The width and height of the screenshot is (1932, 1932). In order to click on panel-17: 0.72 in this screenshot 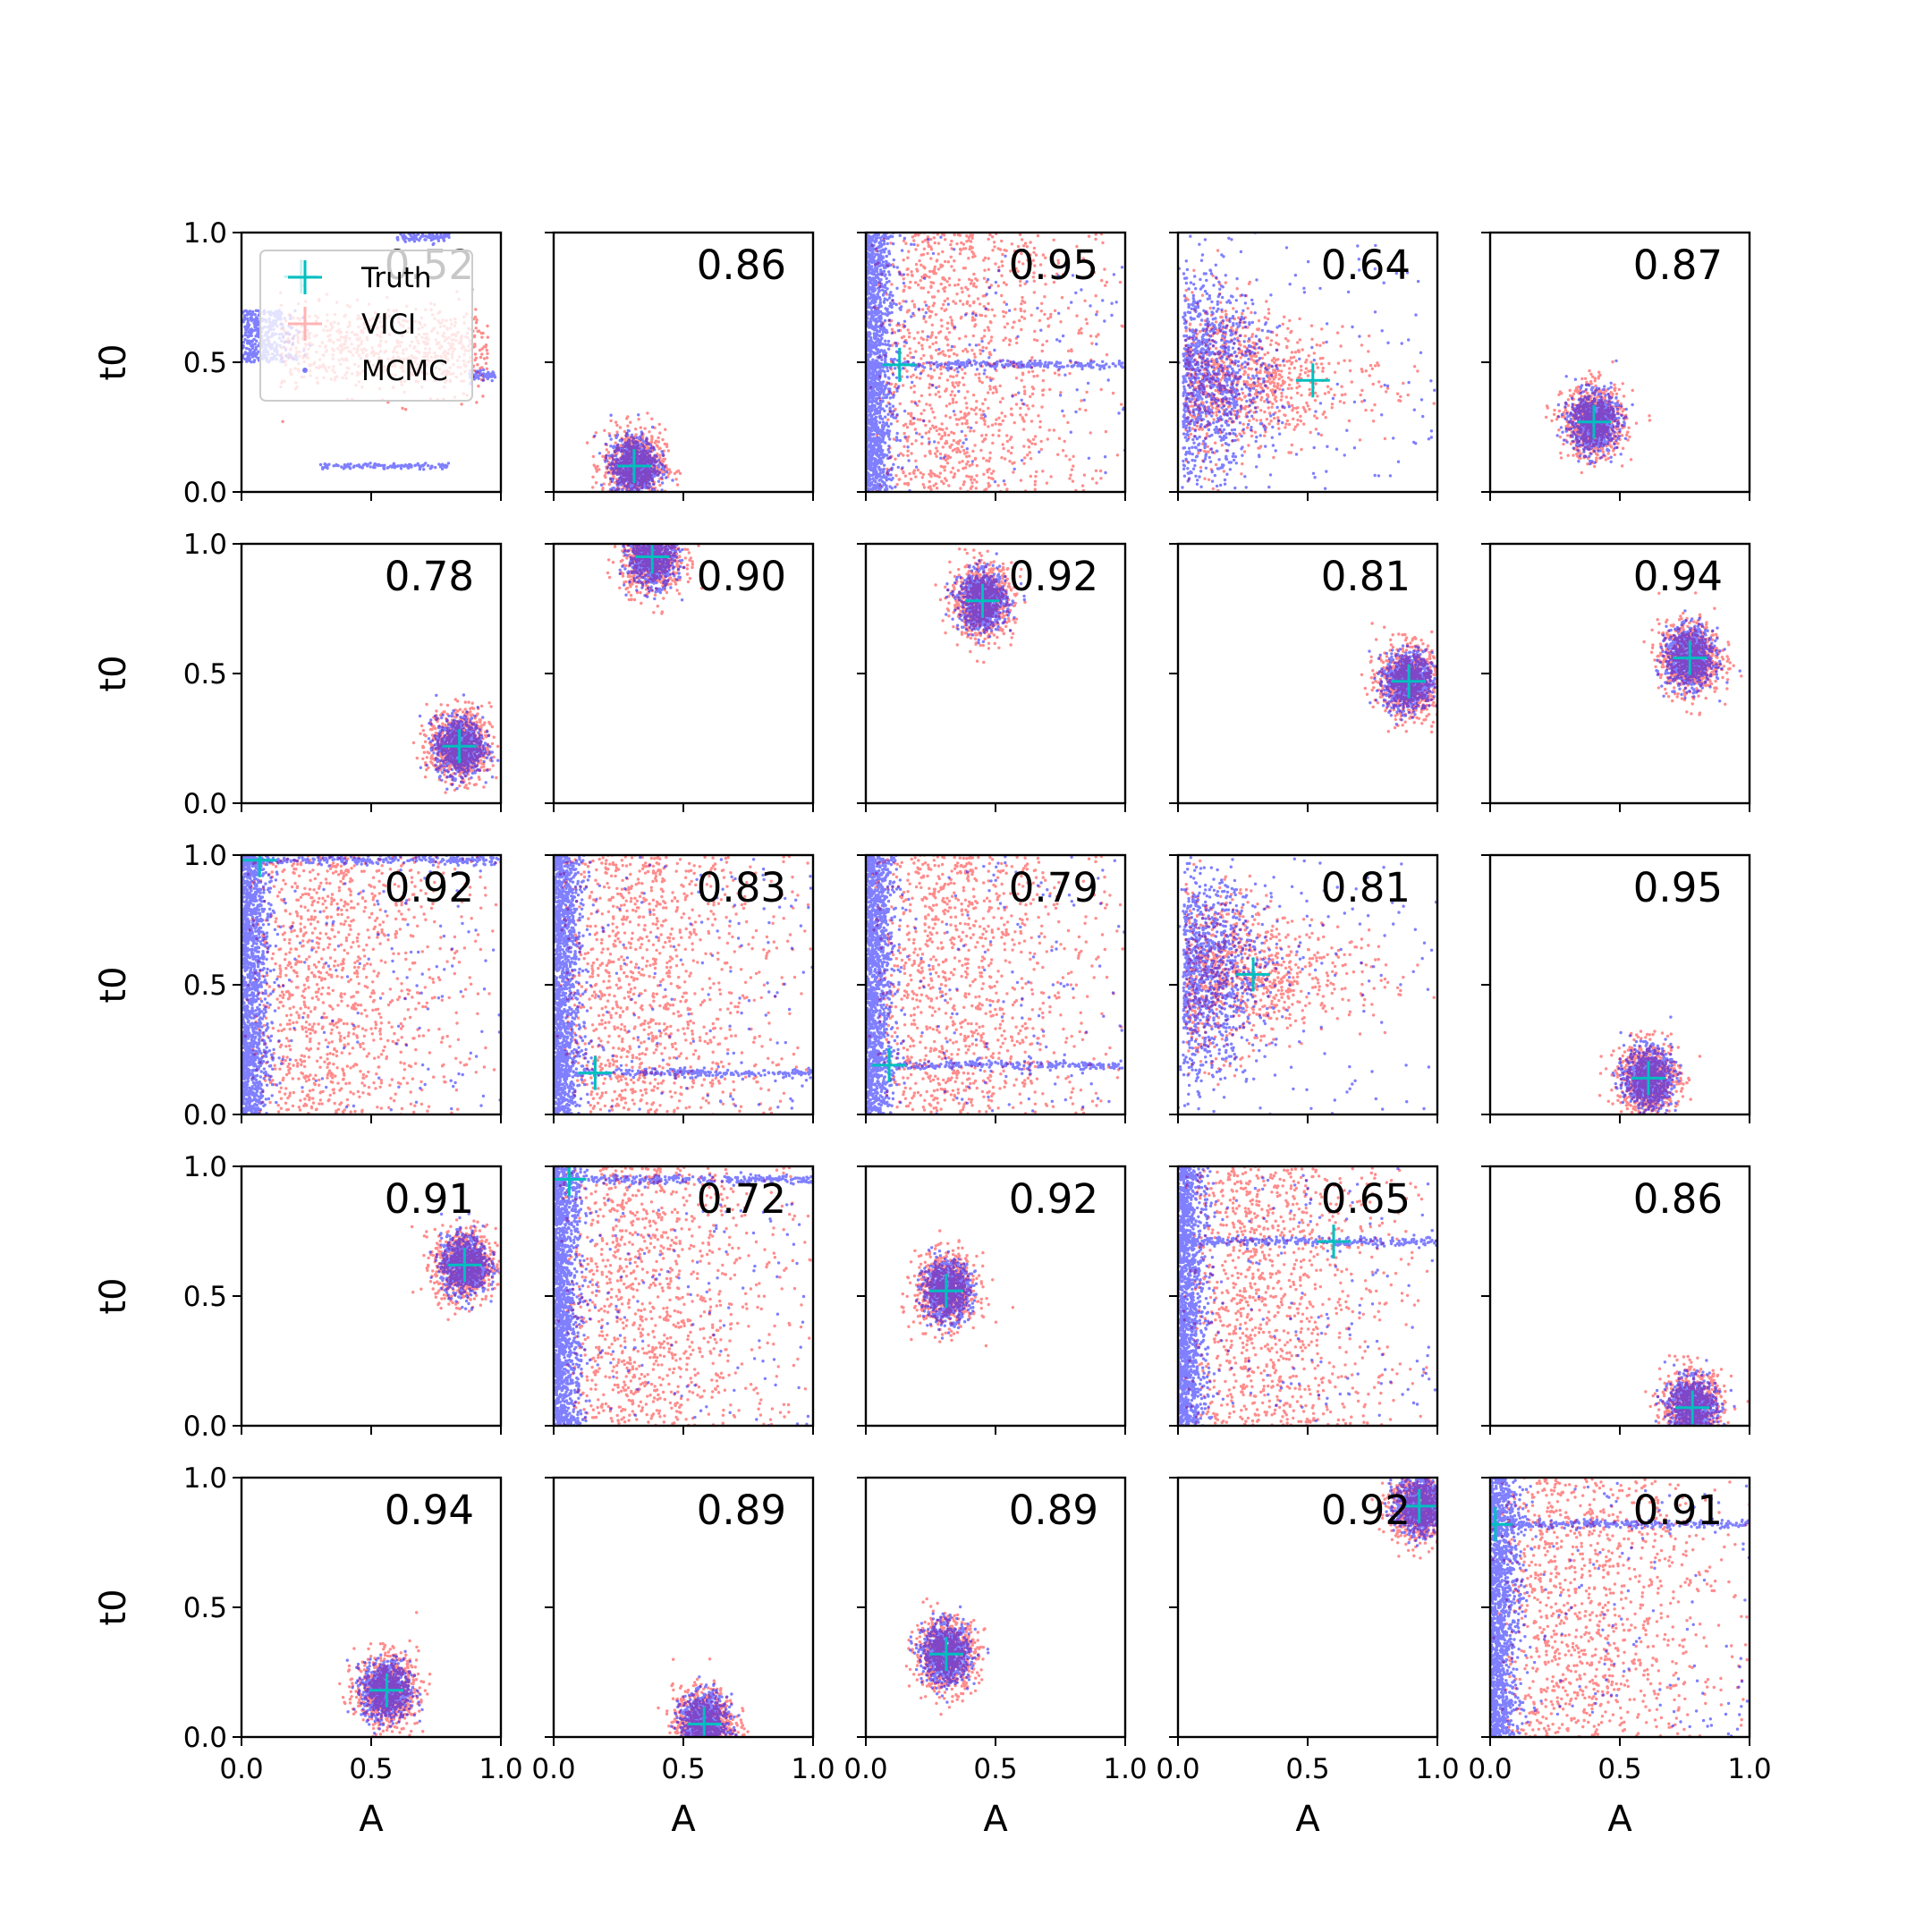, I will do `click(680, 1300)`.